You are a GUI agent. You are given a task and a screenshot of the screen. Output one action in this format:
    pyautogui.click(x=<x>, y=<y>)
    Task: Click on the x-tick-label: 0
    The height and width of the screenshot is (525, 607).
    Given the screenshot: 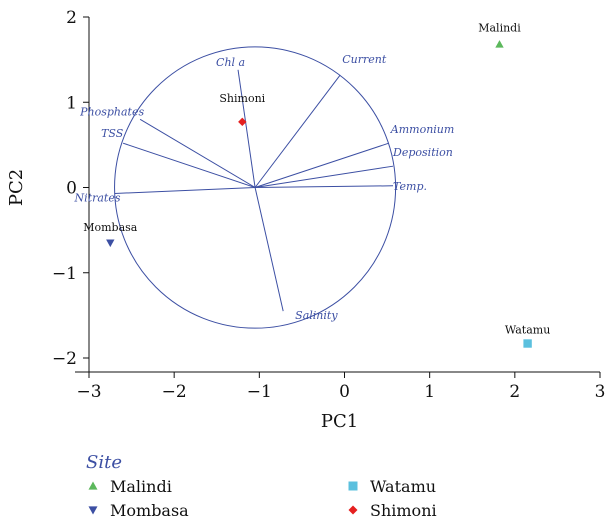 What is the action you would take?
    pyautogui.click(x=344, y=392)
    